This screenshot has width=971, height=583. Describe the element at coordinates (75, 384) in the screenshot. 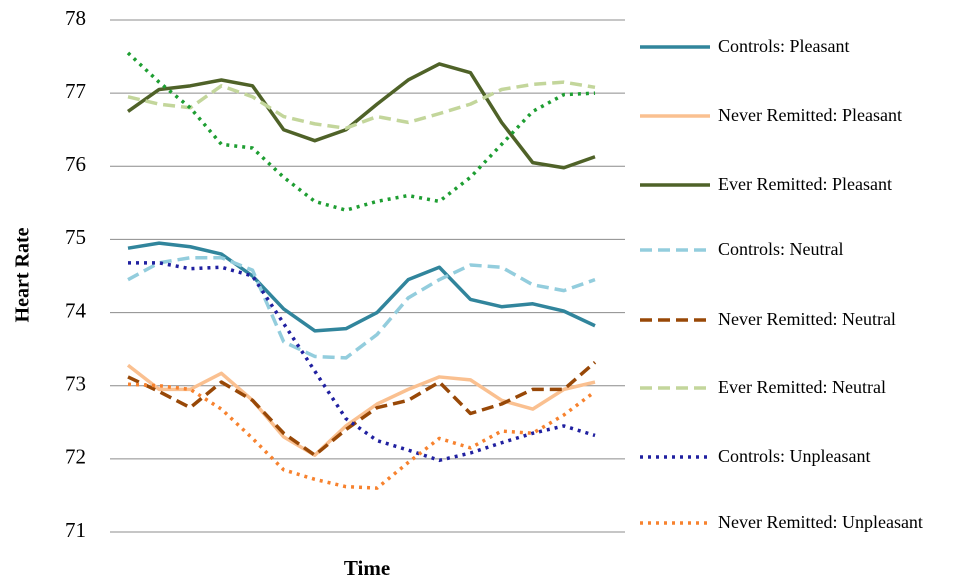

I see `y-tick-label: 73` at that location.